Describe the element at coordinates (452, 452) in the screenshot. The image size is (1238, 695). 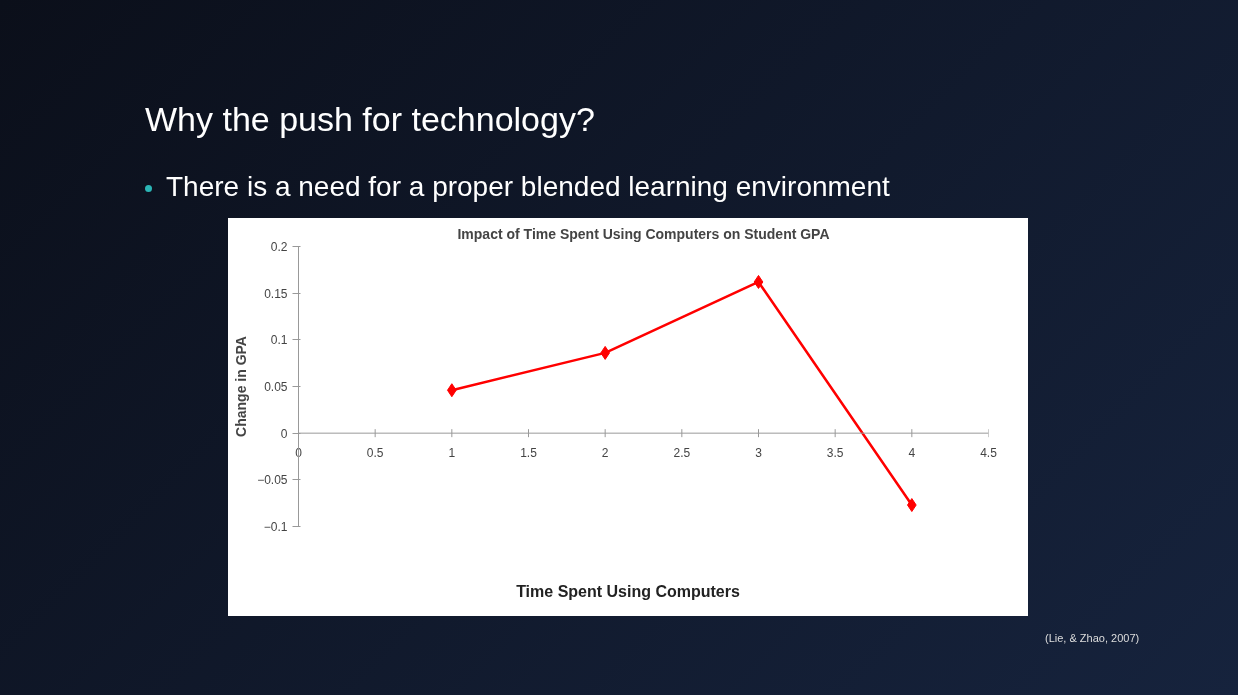
I see `x-tick-label: 1` at that location.